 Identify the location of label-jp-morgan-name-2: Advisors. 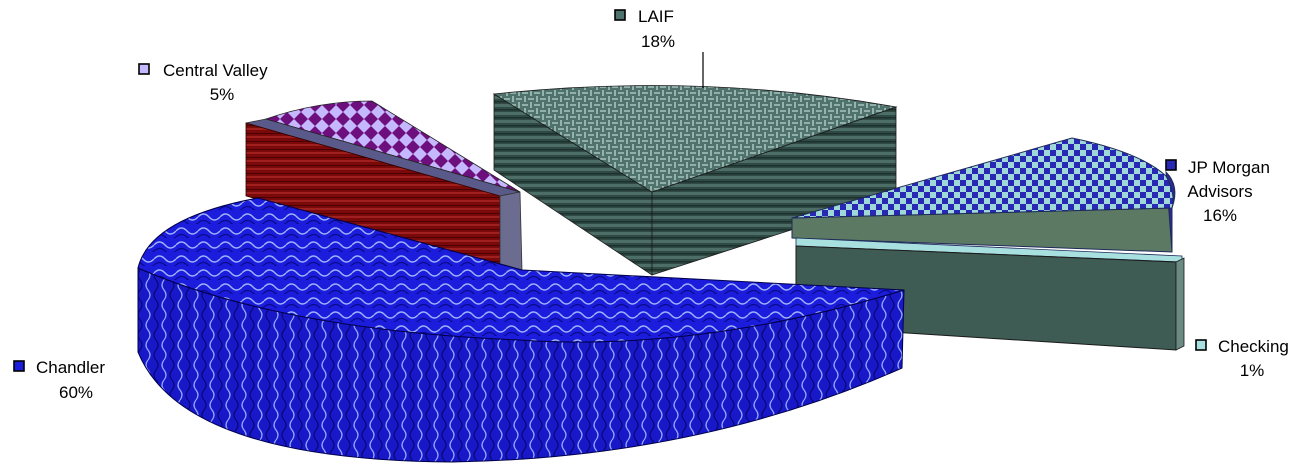
(1219, 191).